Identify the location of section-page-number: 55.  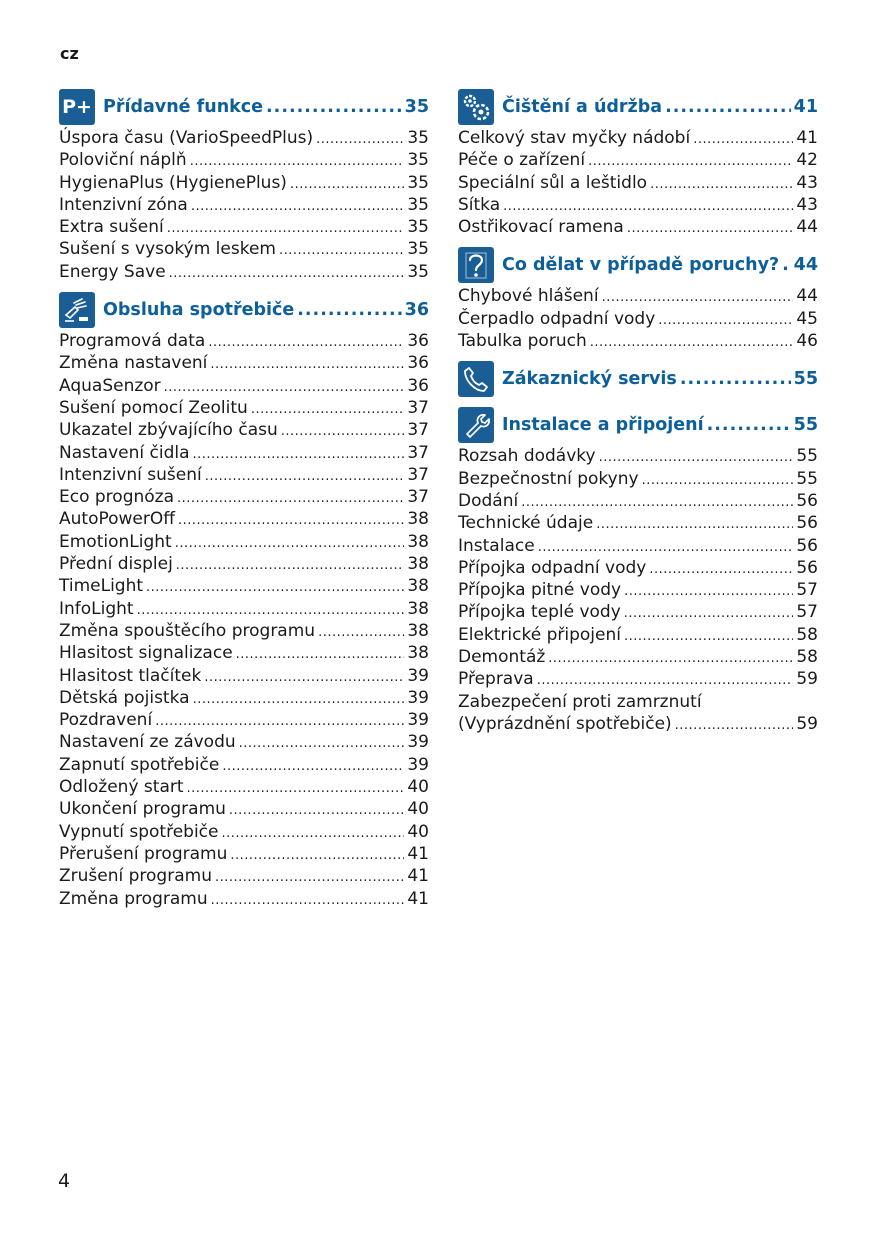
(805, 425).